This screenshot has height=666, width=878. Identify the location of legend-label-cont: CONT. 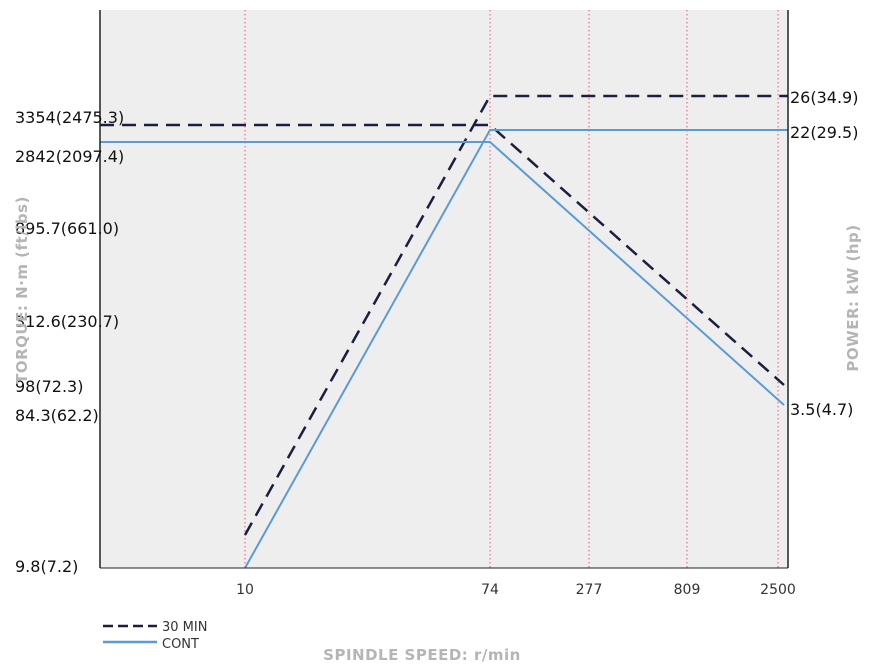
(180, 644).